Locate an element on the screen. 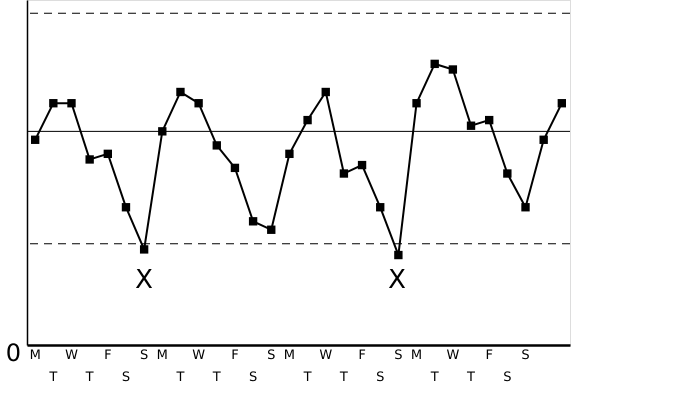 This screenshot has height=394, width=695. text: 0 is located at coordinates (13, 353).